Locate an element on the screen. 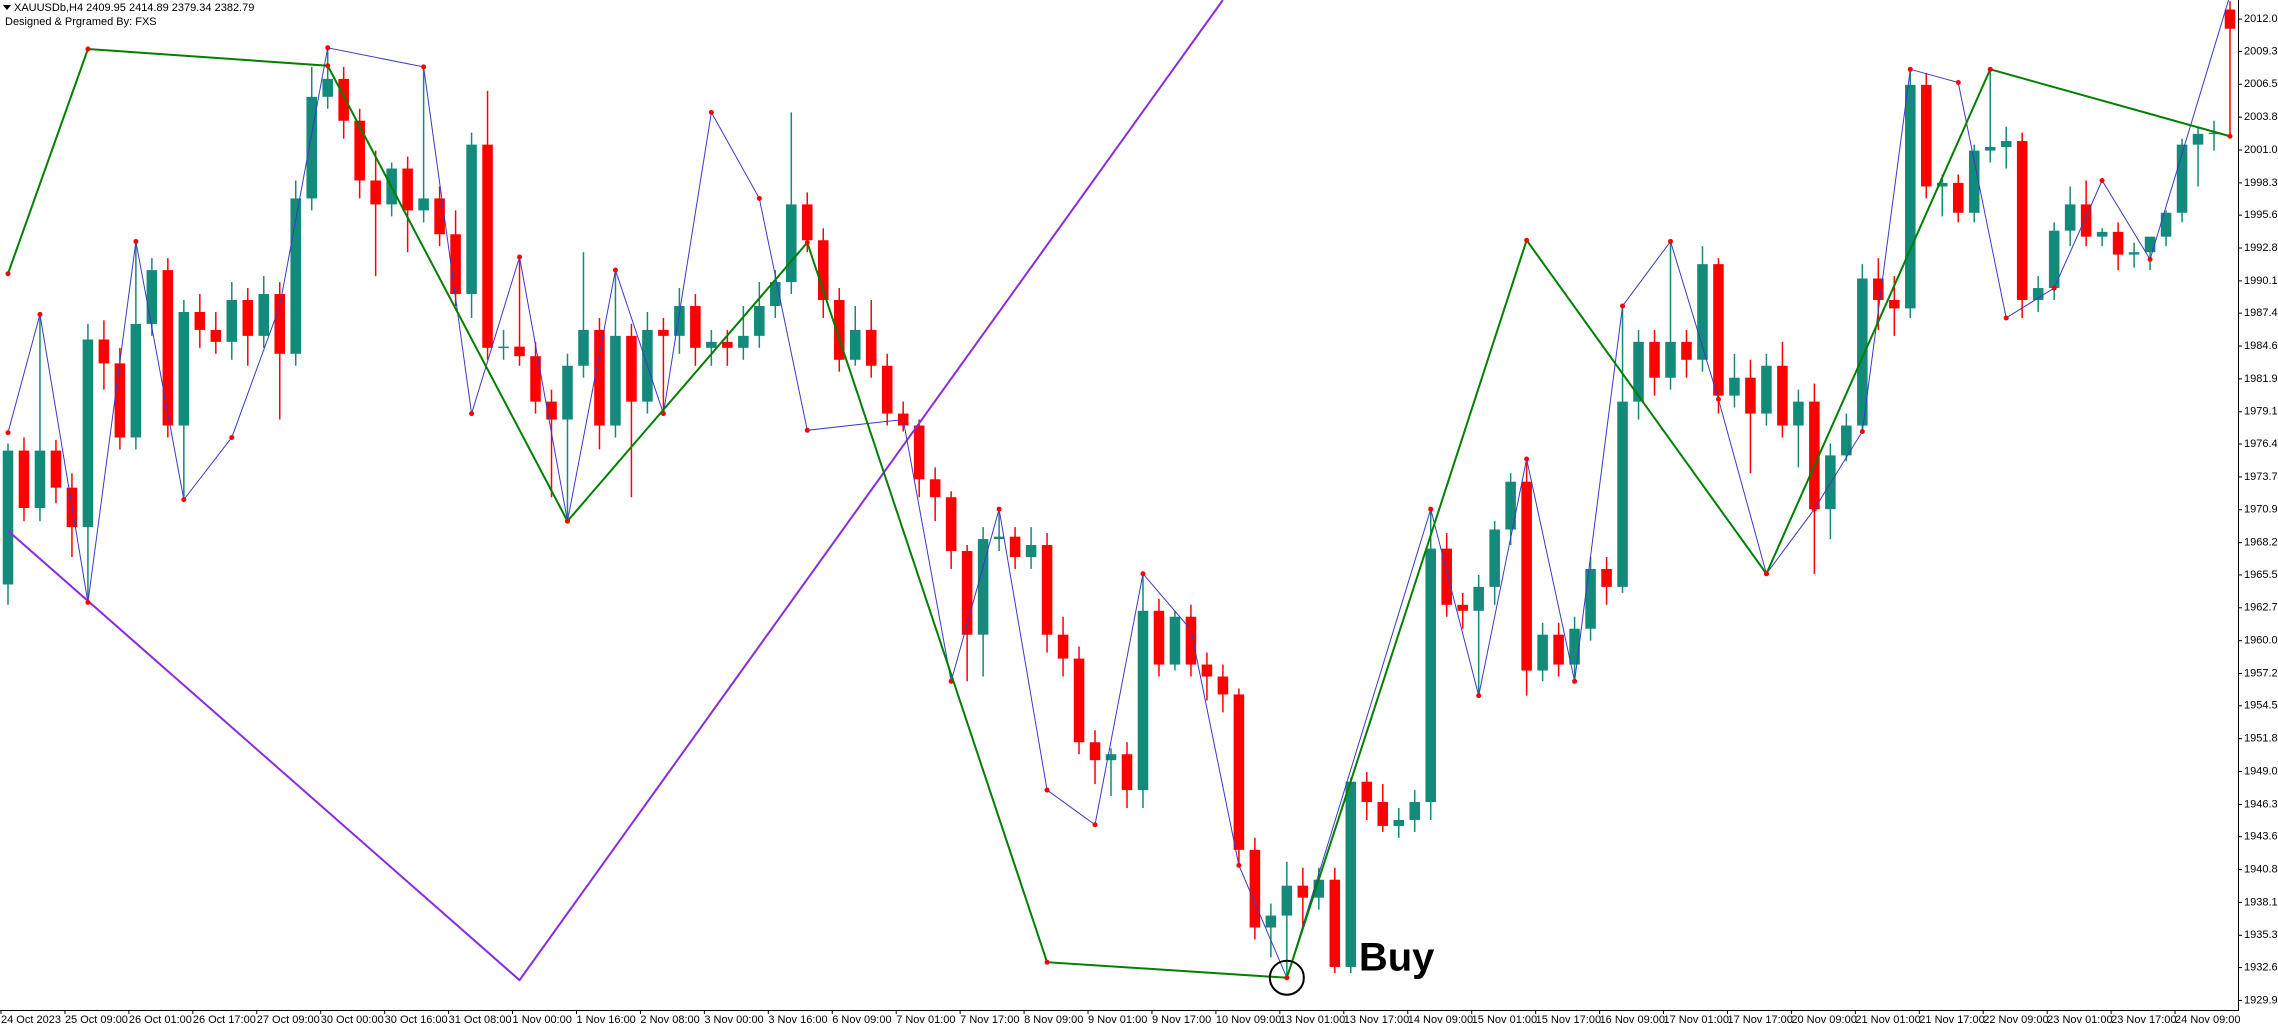 The width and height of the screenshot is (2278, 1027). menu-arrow is located at coordinates (7, 7).